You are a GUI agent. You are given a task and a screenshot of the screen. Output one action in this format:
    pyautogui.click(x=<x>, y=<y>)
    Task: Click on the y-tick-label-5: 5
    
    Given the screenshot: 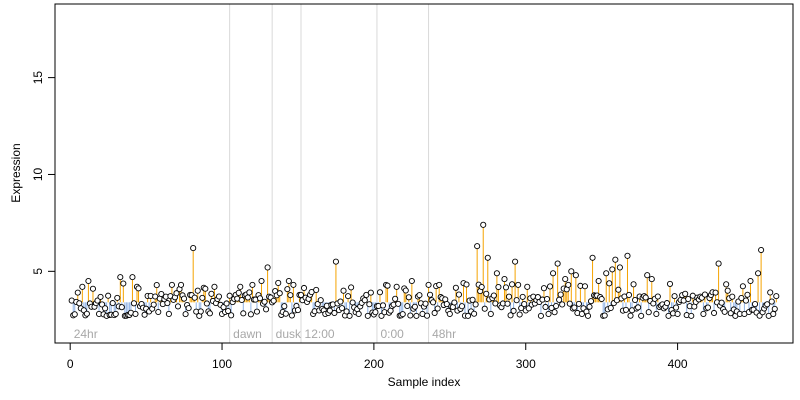 What is the action you would take?
    pyautogui.click(x=38, y=271)
    